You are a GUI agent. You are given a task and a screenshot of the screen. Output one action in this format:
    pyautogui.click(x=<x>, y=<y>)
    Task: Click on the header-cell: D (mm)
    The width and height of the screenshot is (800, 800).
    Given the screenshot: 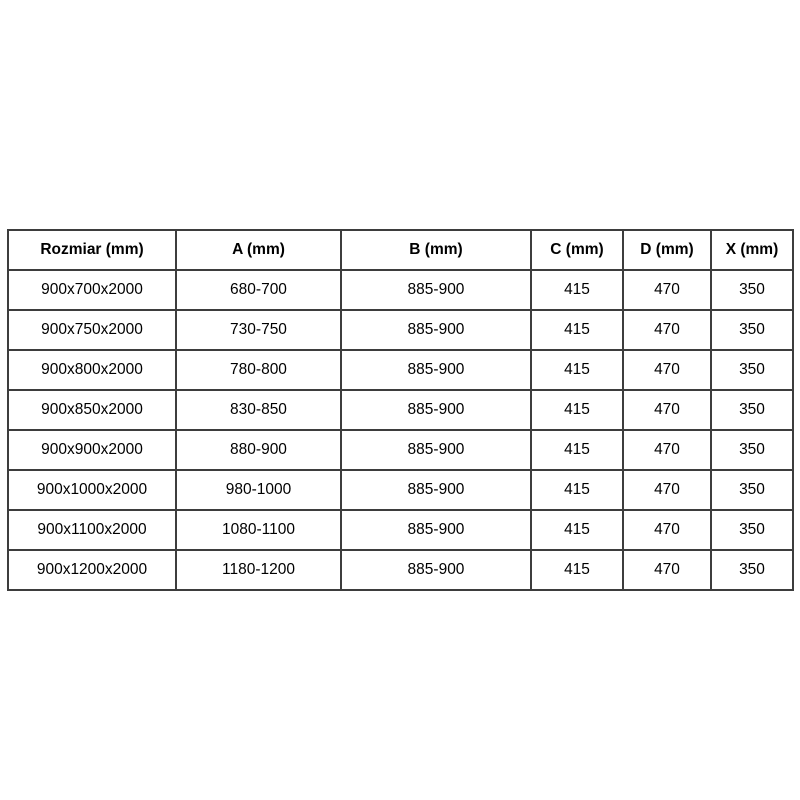 What is the action you would take?
    pyautogui.click(x=667, y=250)
    